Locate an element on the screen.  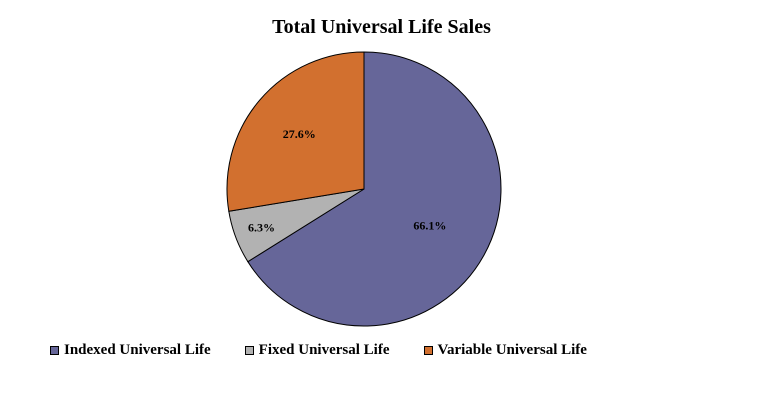
pie-labels: 66.1% 6.3% 27.6% is located at coordinates (347, 181).